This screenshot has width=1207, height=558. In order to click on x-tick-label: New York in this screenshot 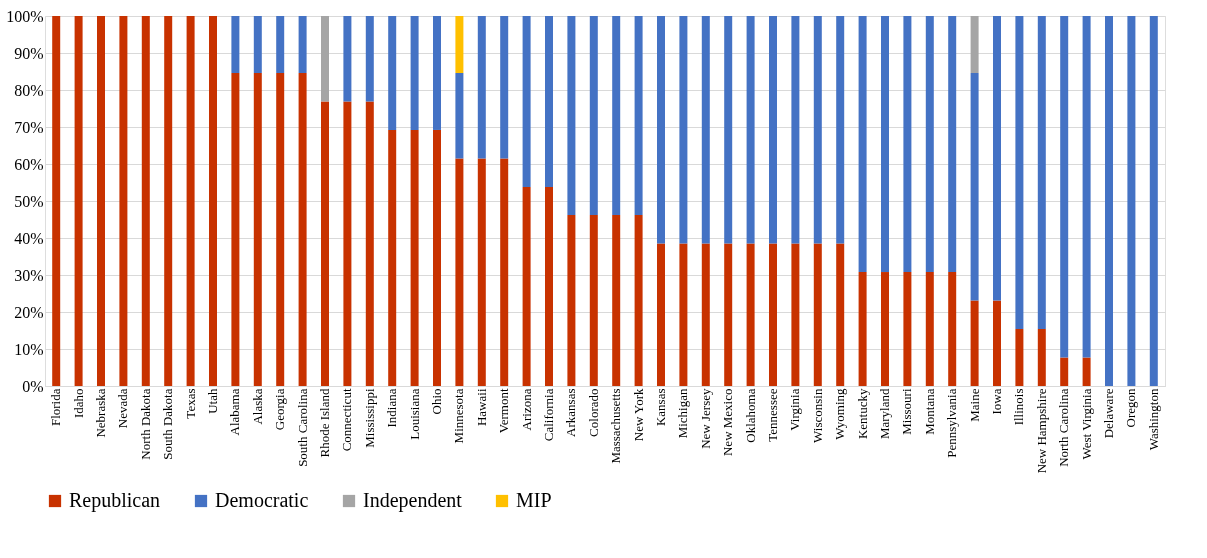, I will do `click(638, 415)`.